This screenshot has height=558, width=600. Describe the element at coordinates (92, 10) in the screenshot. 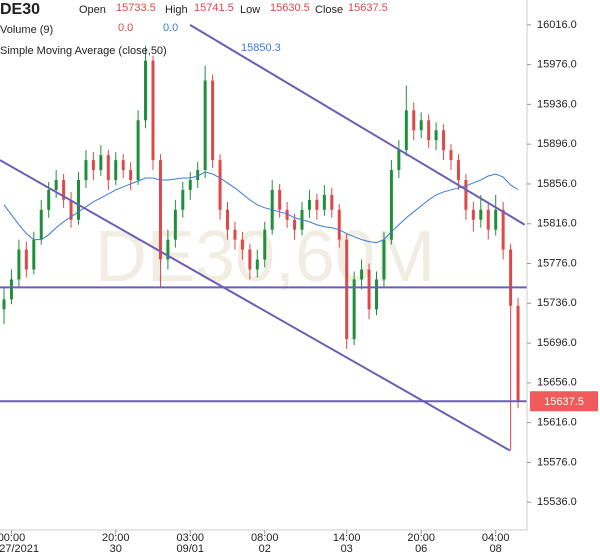

I see `open-label: Open` at that location.